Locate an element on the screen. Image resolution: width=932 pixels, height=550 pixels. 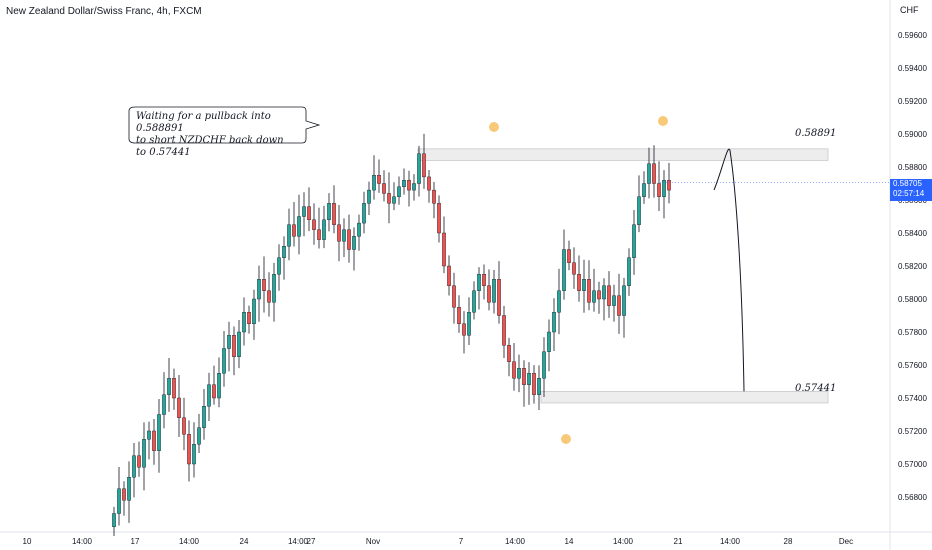
price-axis-tick: 0.57800 is located at coordinates (912, 332).